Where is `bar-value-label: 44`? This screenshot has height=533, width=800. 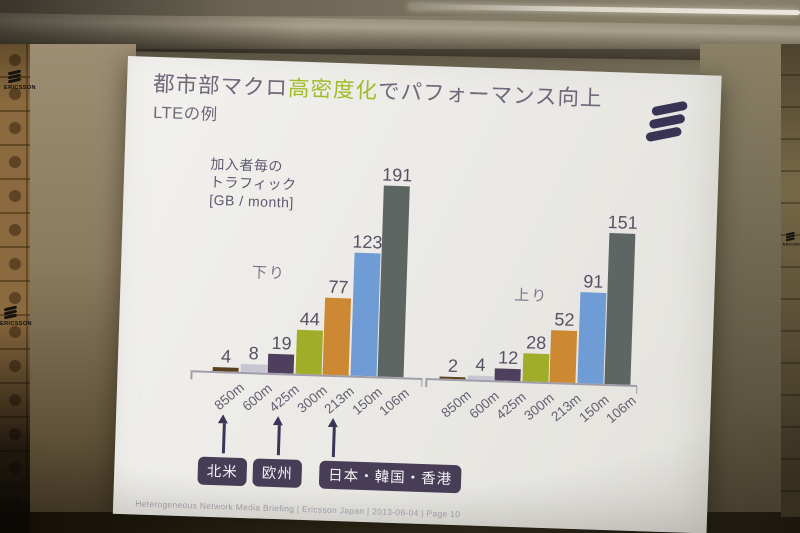 bar-value-label: 44 is located at coordinates (310, 319).